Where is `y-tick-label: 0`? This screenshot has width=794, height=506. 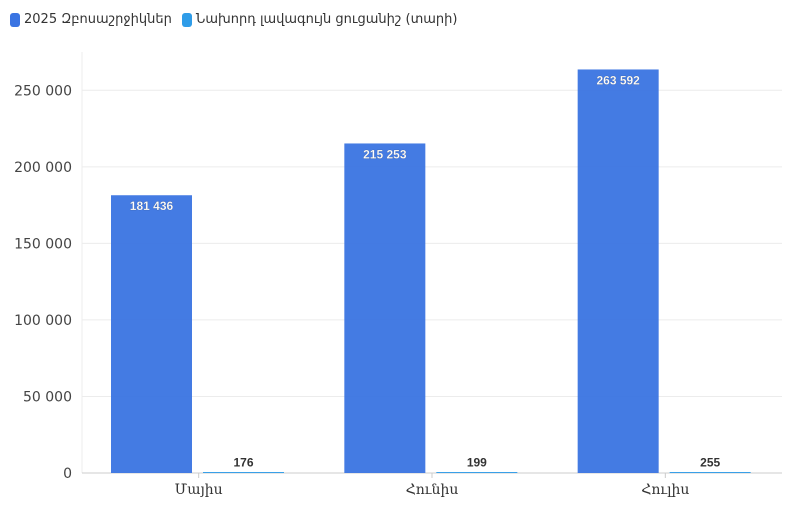
y-tick-label: 0 is located at coordinates (67, 474).